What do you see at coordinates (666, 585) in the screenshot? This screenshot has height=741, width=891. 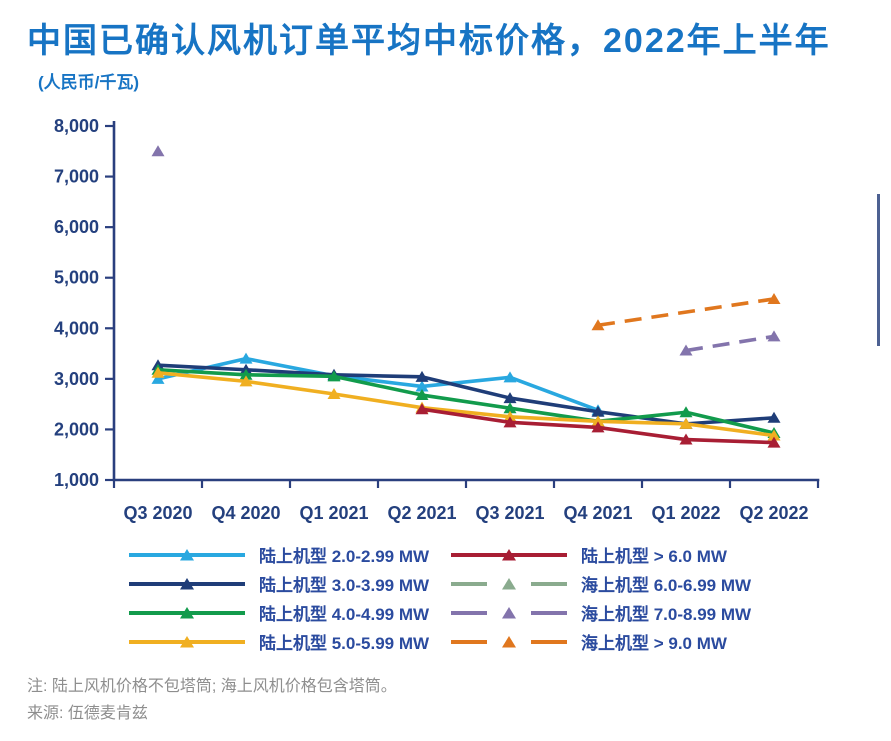 I see `legend-label: 海上机型 6.0-6.99 MW` at bounding box center [666, 585].